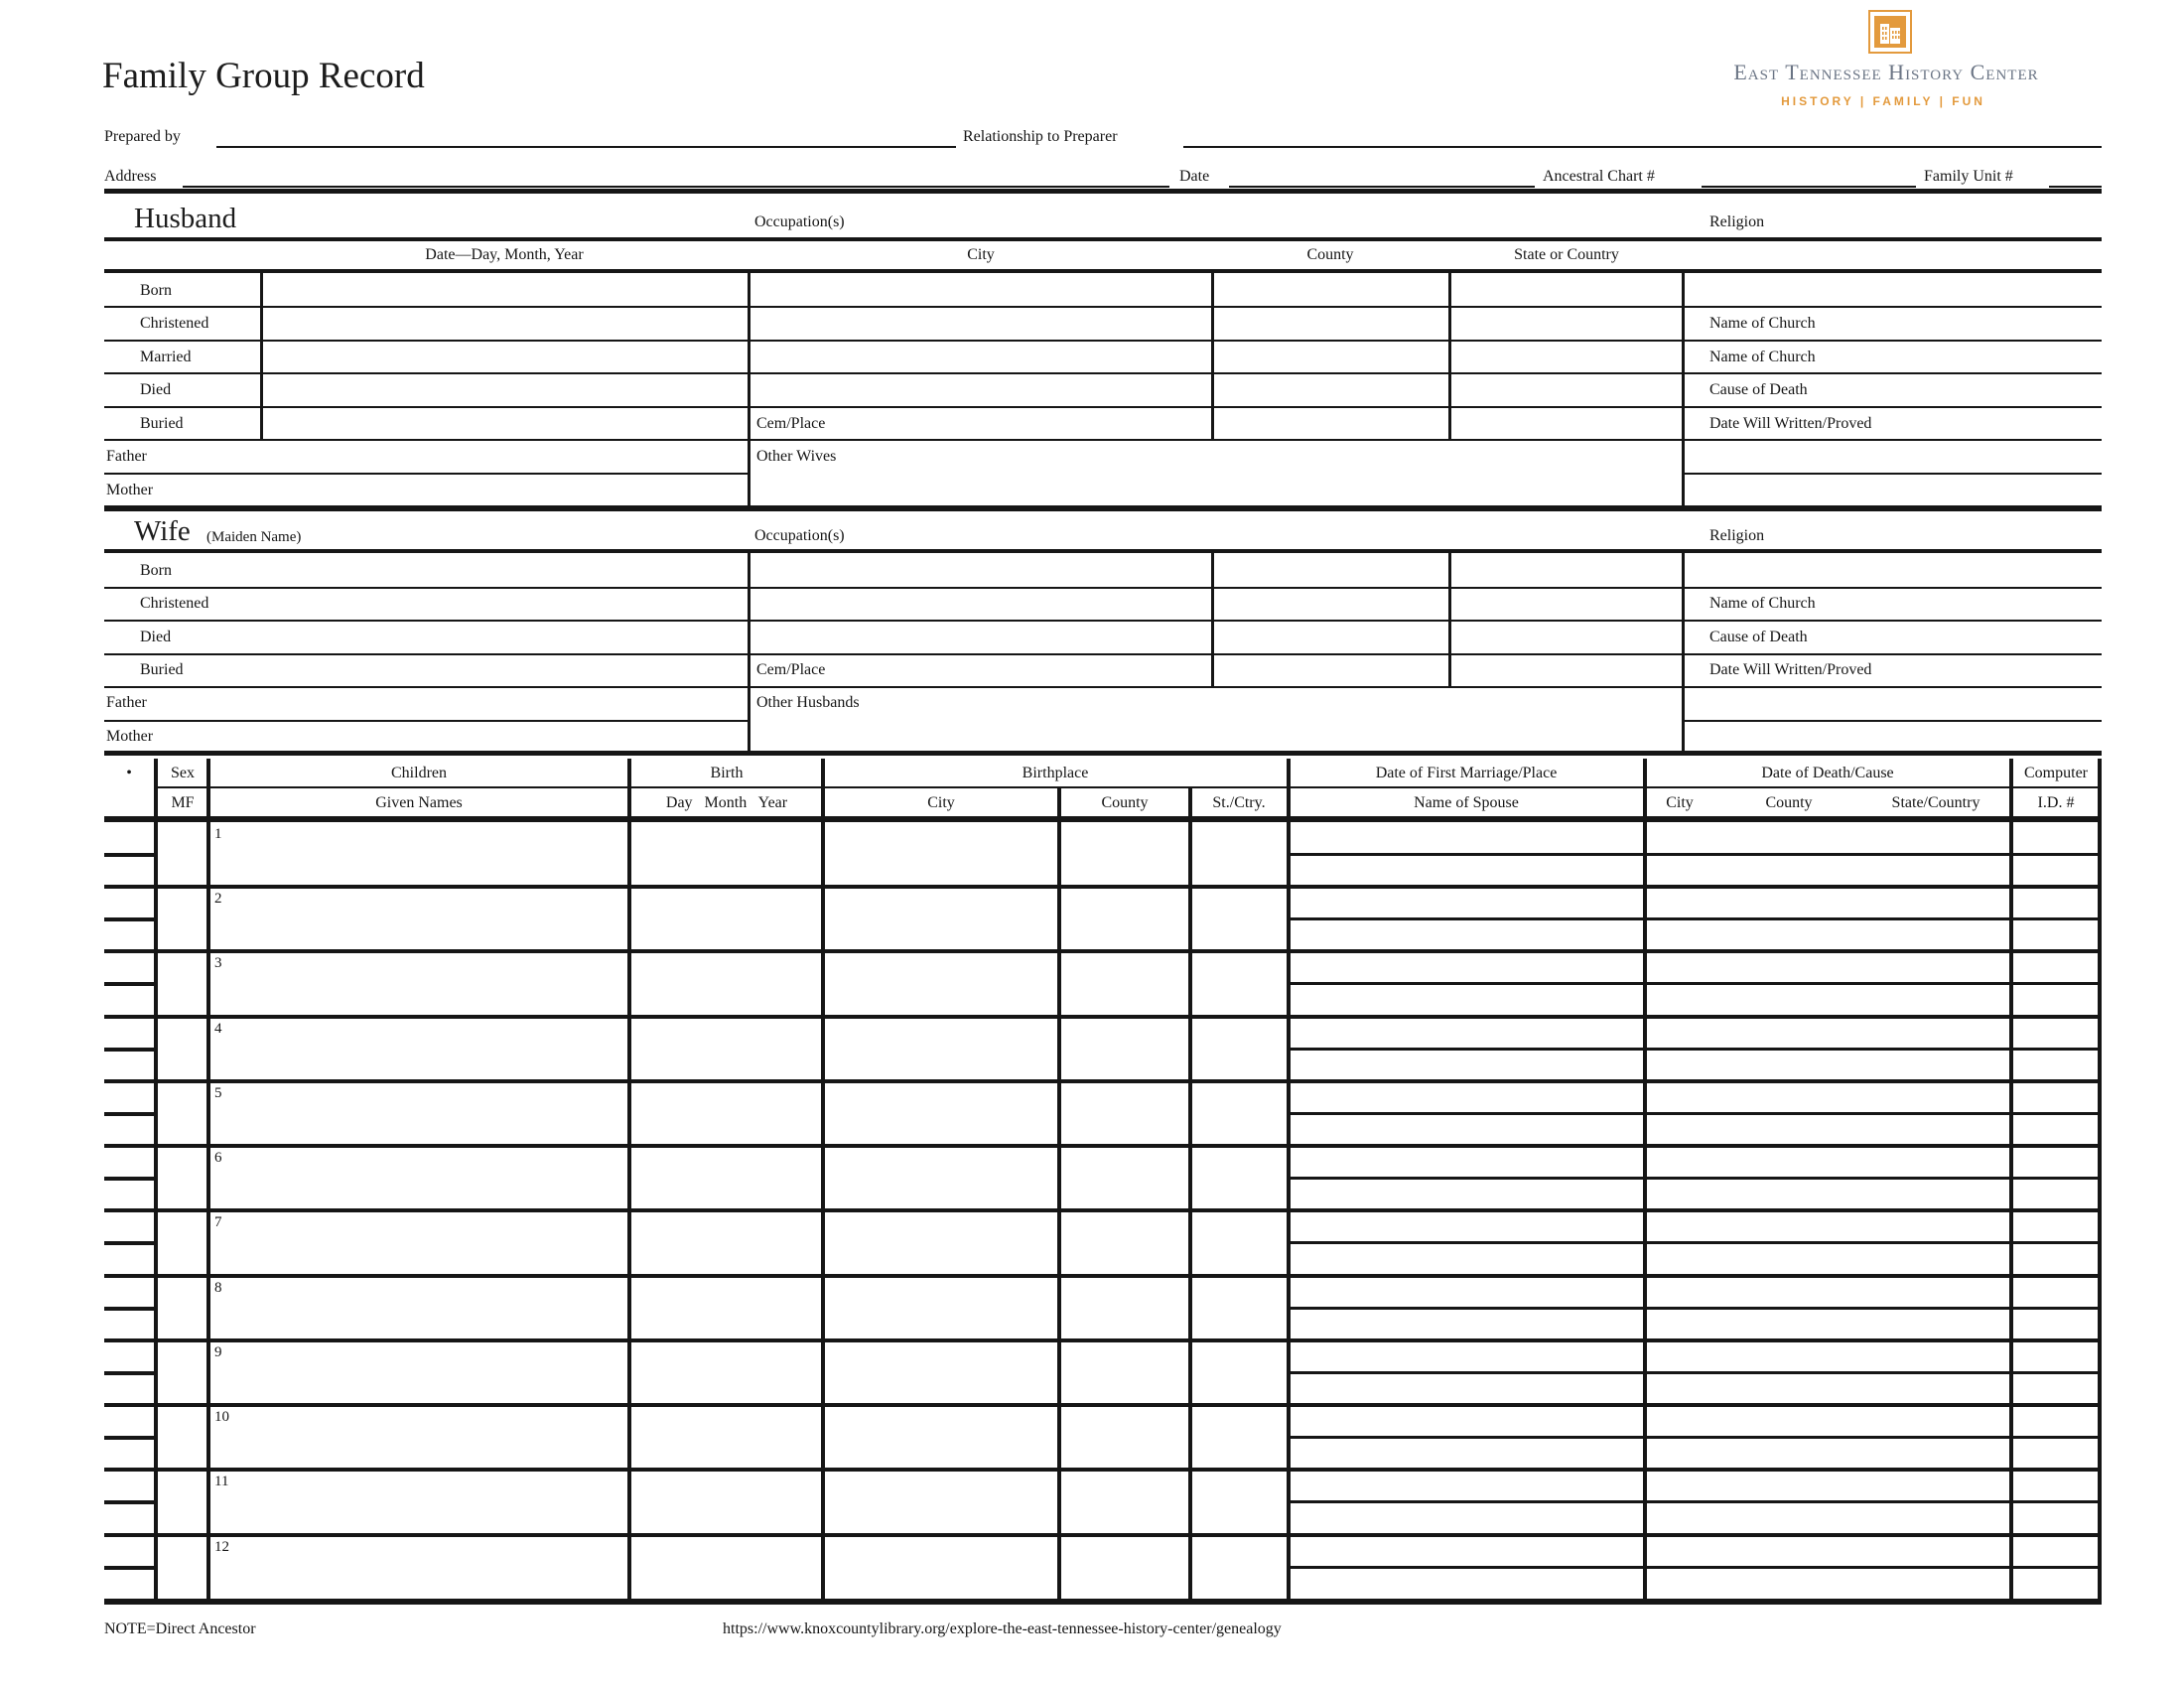 The image size is (2184, 1688). I want to click on children-col-bp-county: County, so click(1125, 802).